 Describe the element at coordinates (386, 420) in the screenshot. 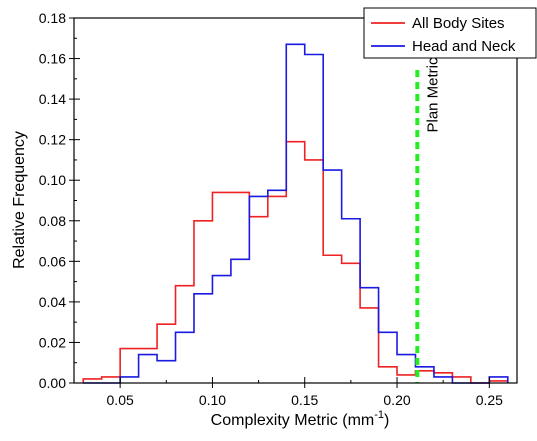

I see `x-axis-title-close: )` at that location.